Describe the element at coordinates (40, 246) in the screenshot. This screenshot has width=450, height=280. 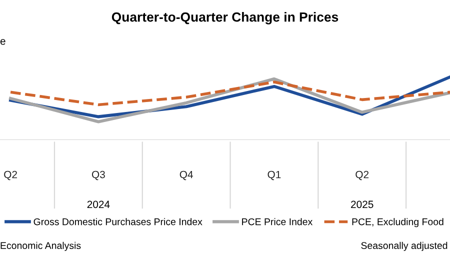
I see `text: Economic Analysis` at that location.